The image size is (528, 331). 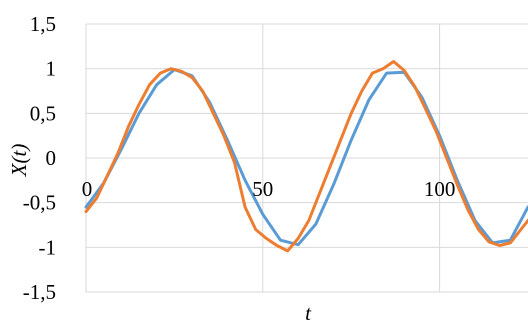 I want to click on y-tick-label-4: -0,5, so click(x=39, y=203).